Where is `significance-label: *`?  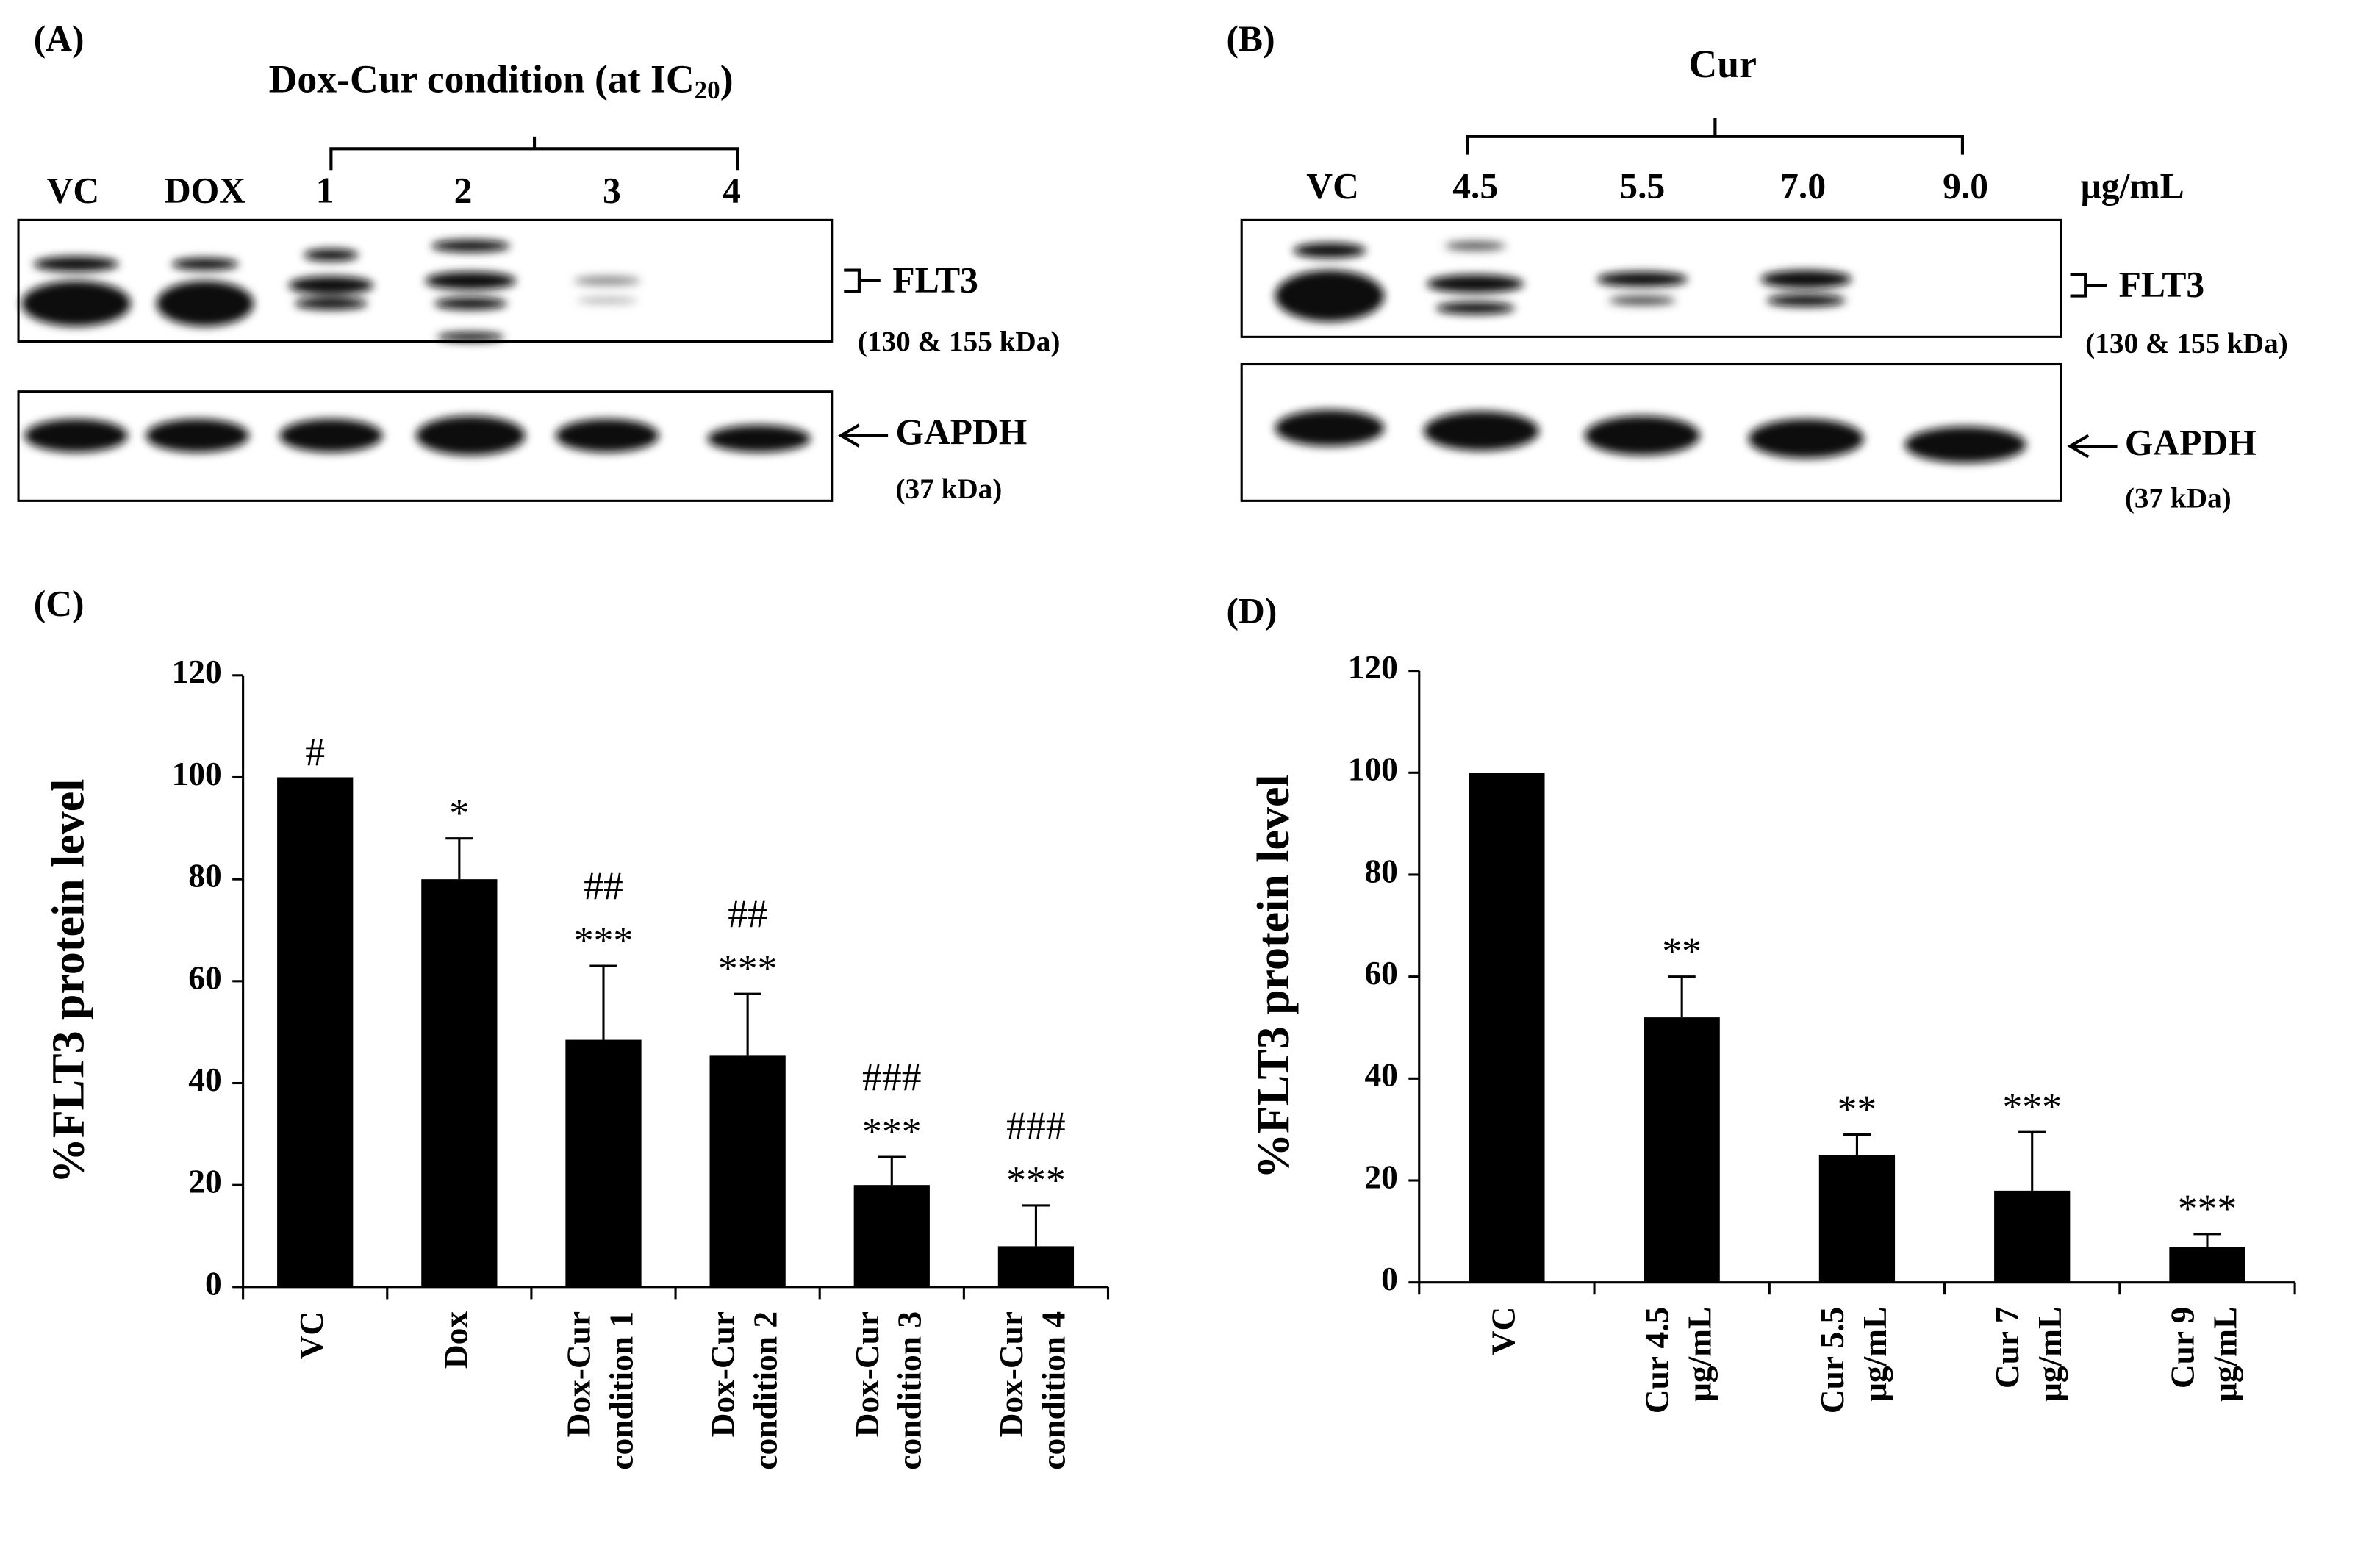
significance-label: * is located at coordinates (459, 813).